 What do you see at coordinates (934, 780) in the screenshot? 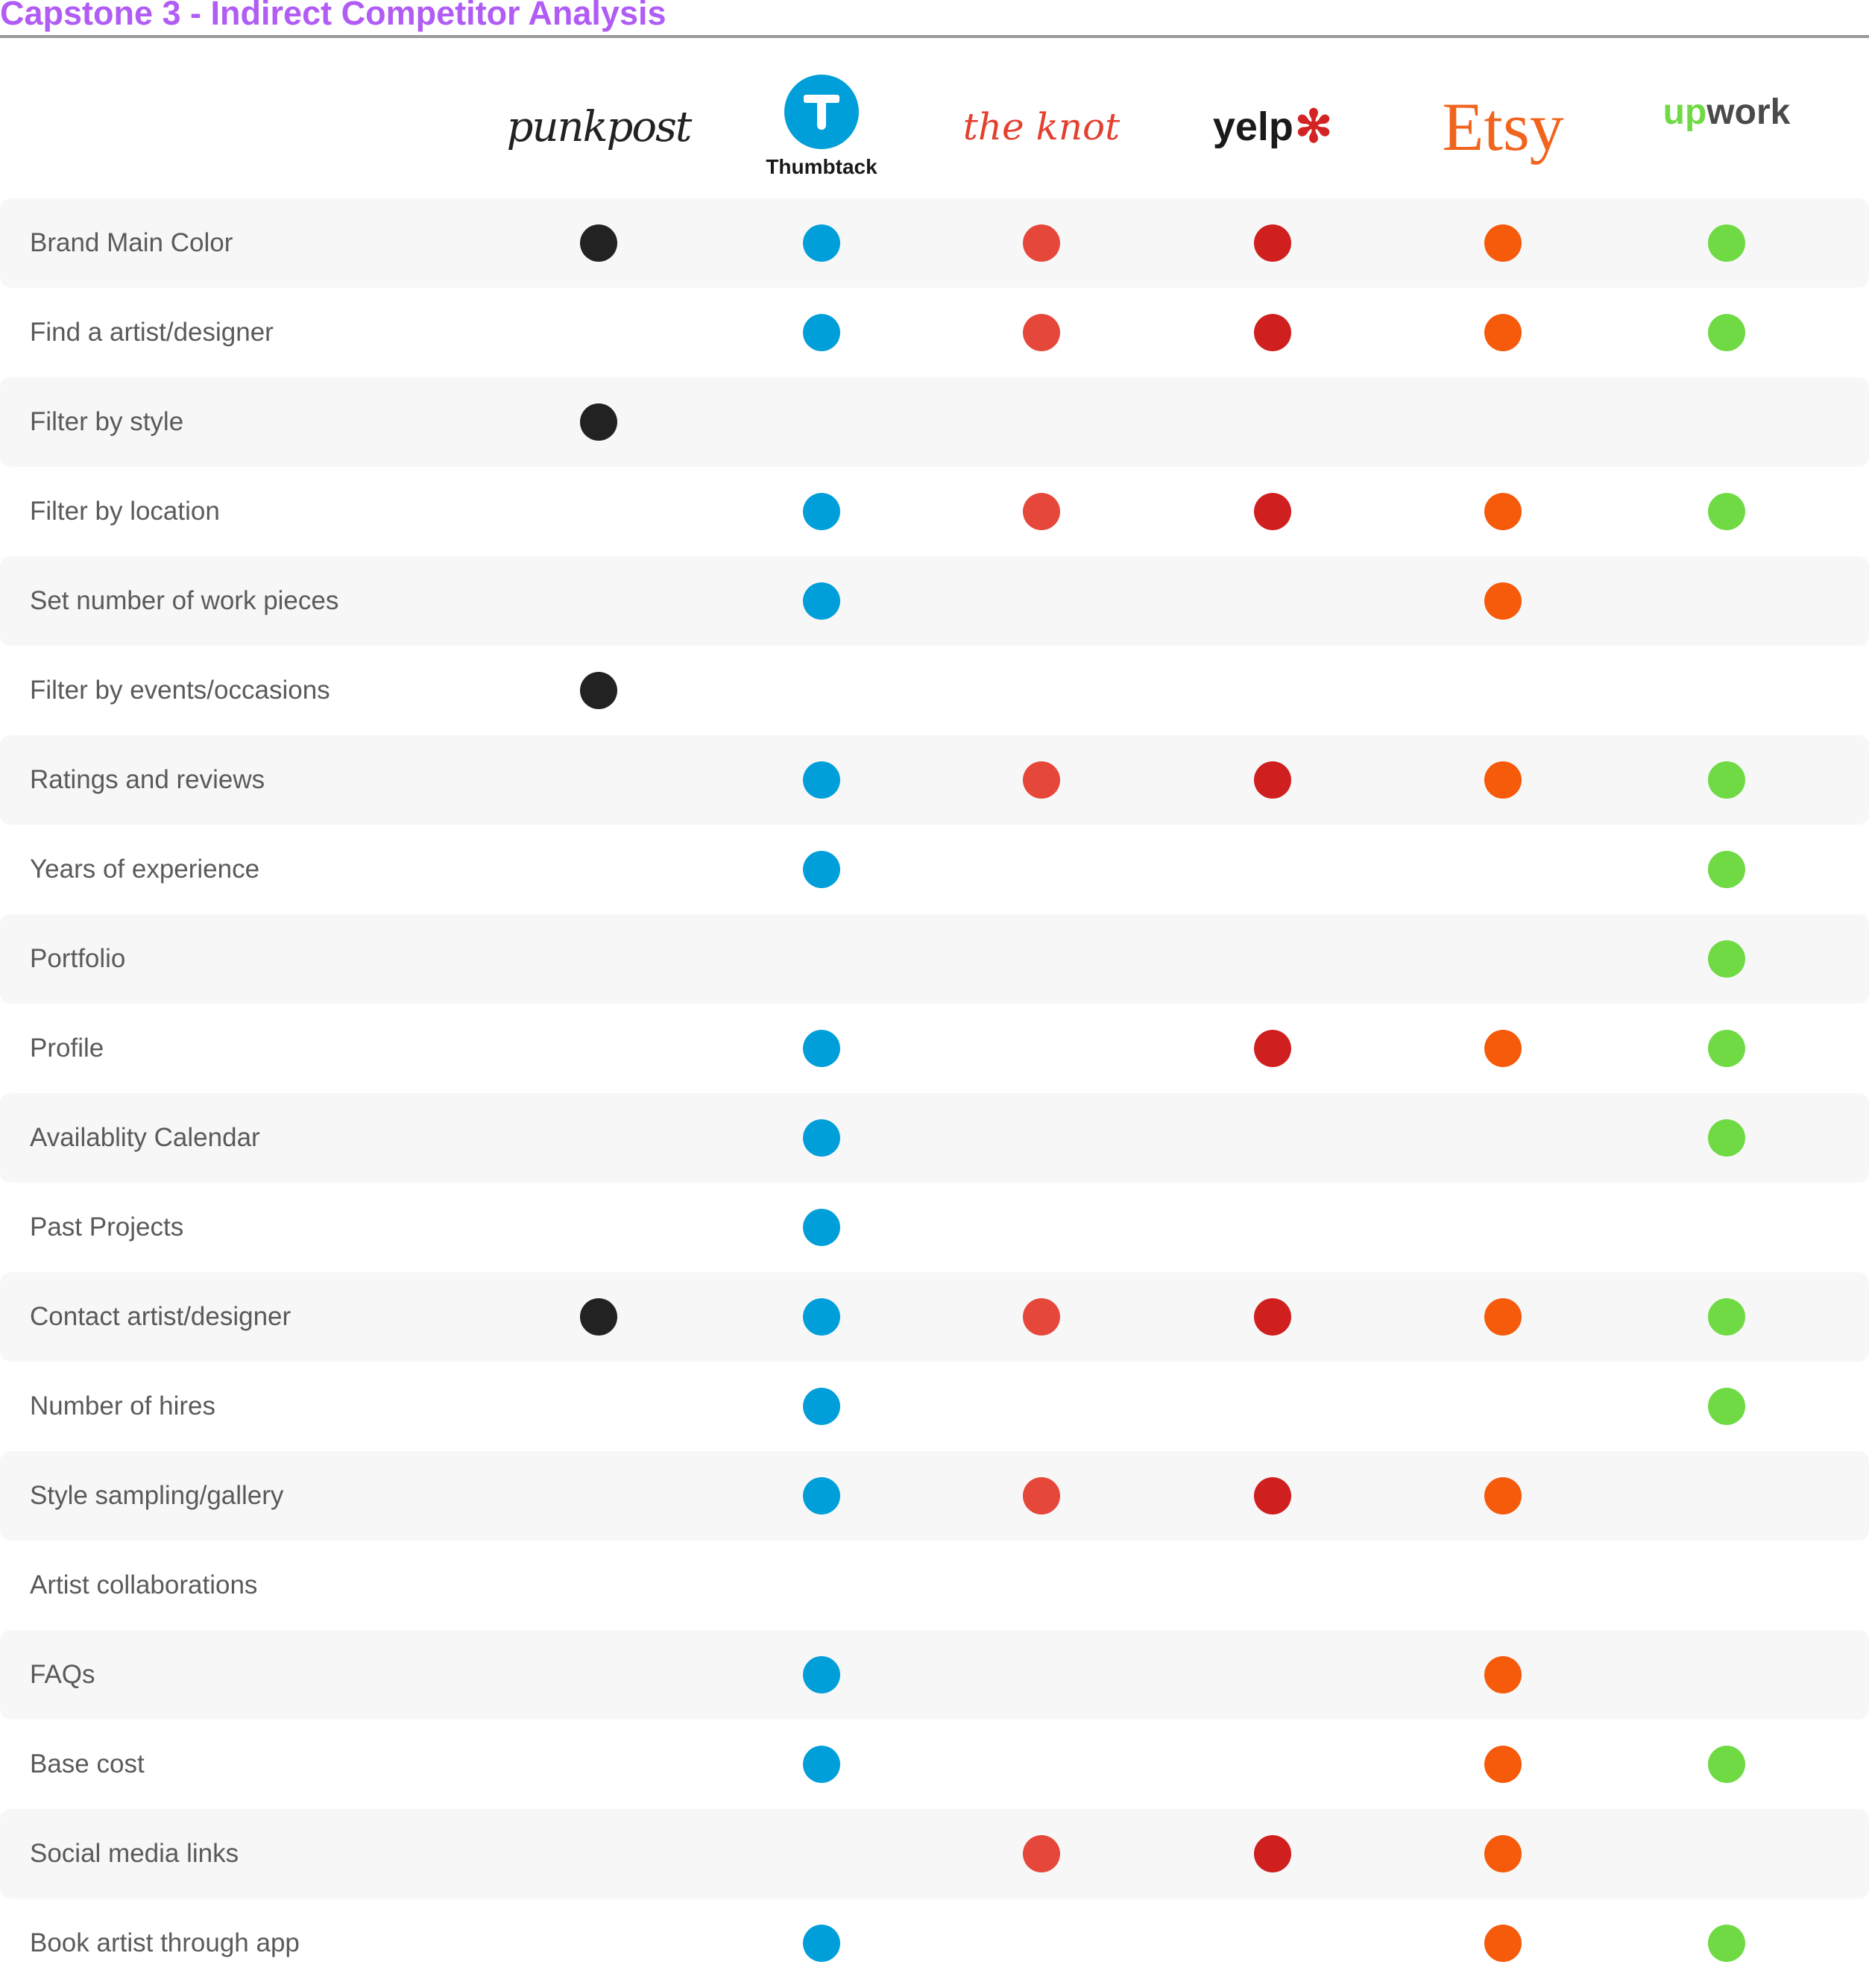
I see `feature-row: Ratings and reviews` at bounding box center [934, 780].